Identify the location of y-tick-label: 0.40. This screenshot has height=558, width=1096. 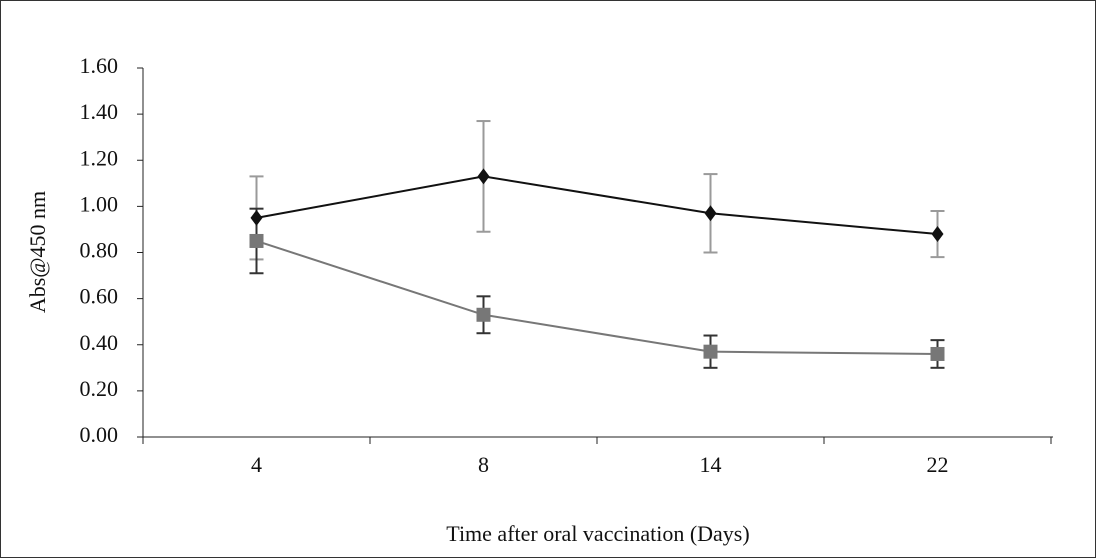
(99, 342).